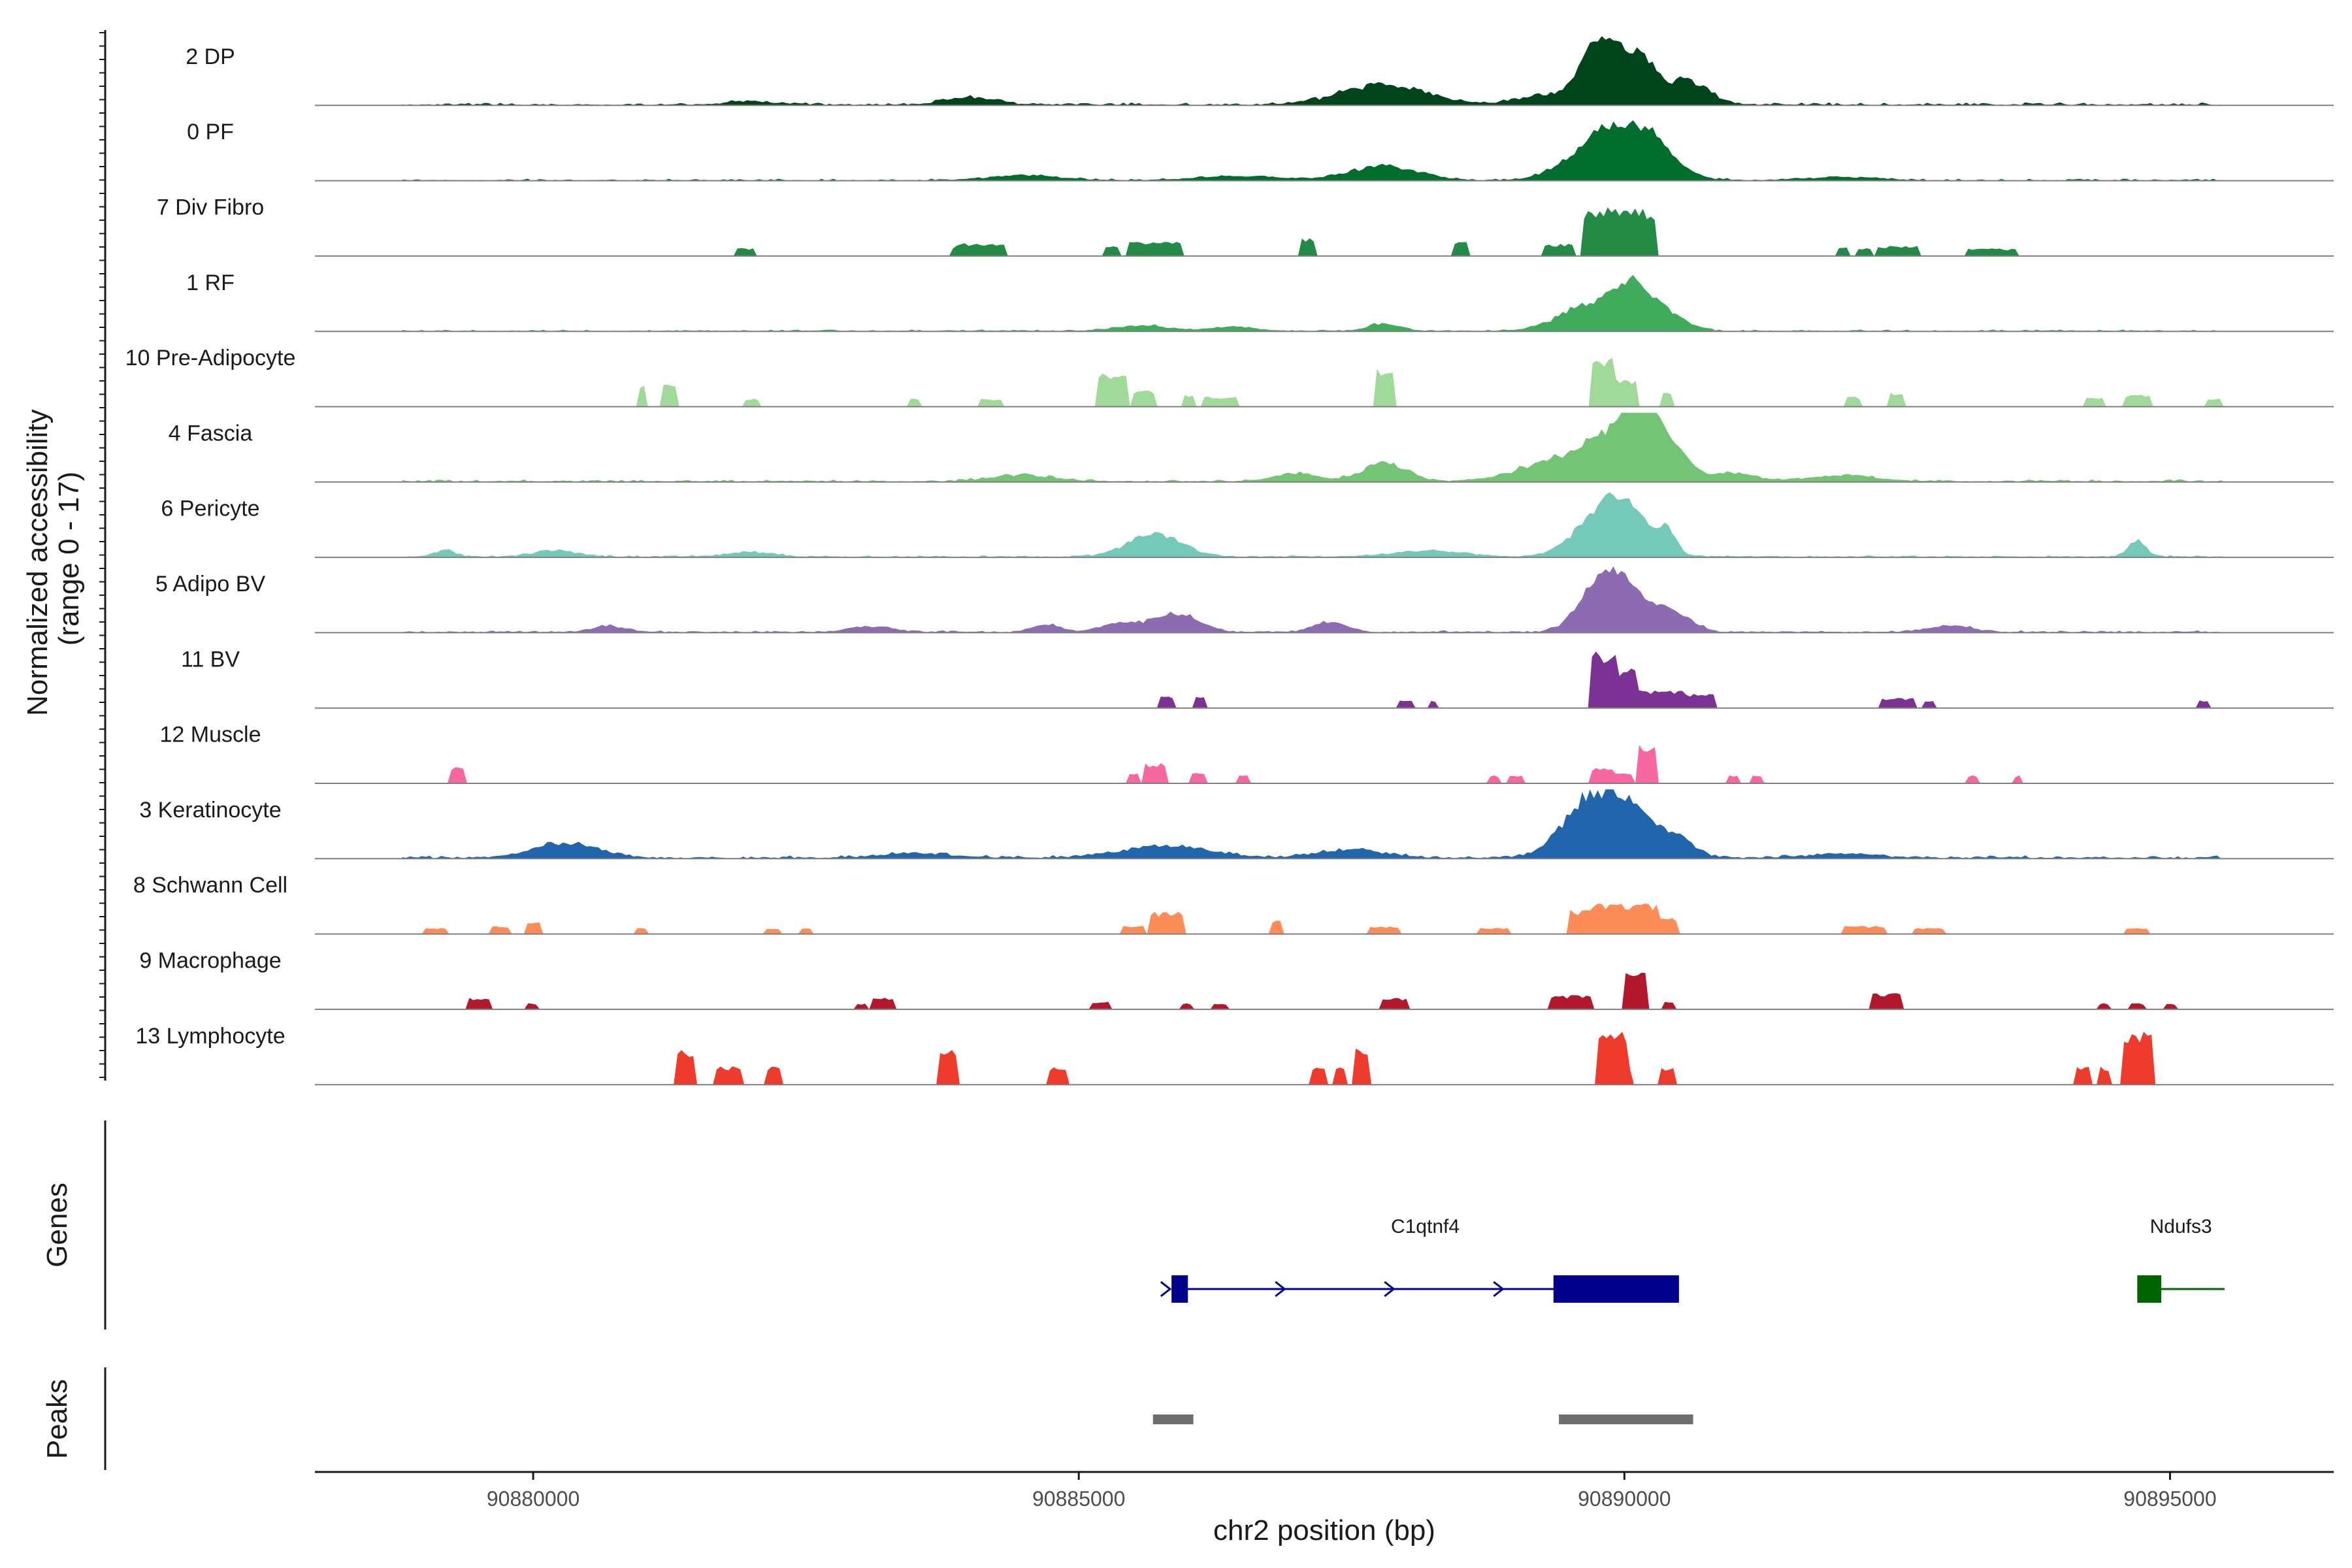 Image resolution: width=2352 pixels, height=1568 pixels. I want to click on track-2-dp: 2 DP, so click(1260, 71).